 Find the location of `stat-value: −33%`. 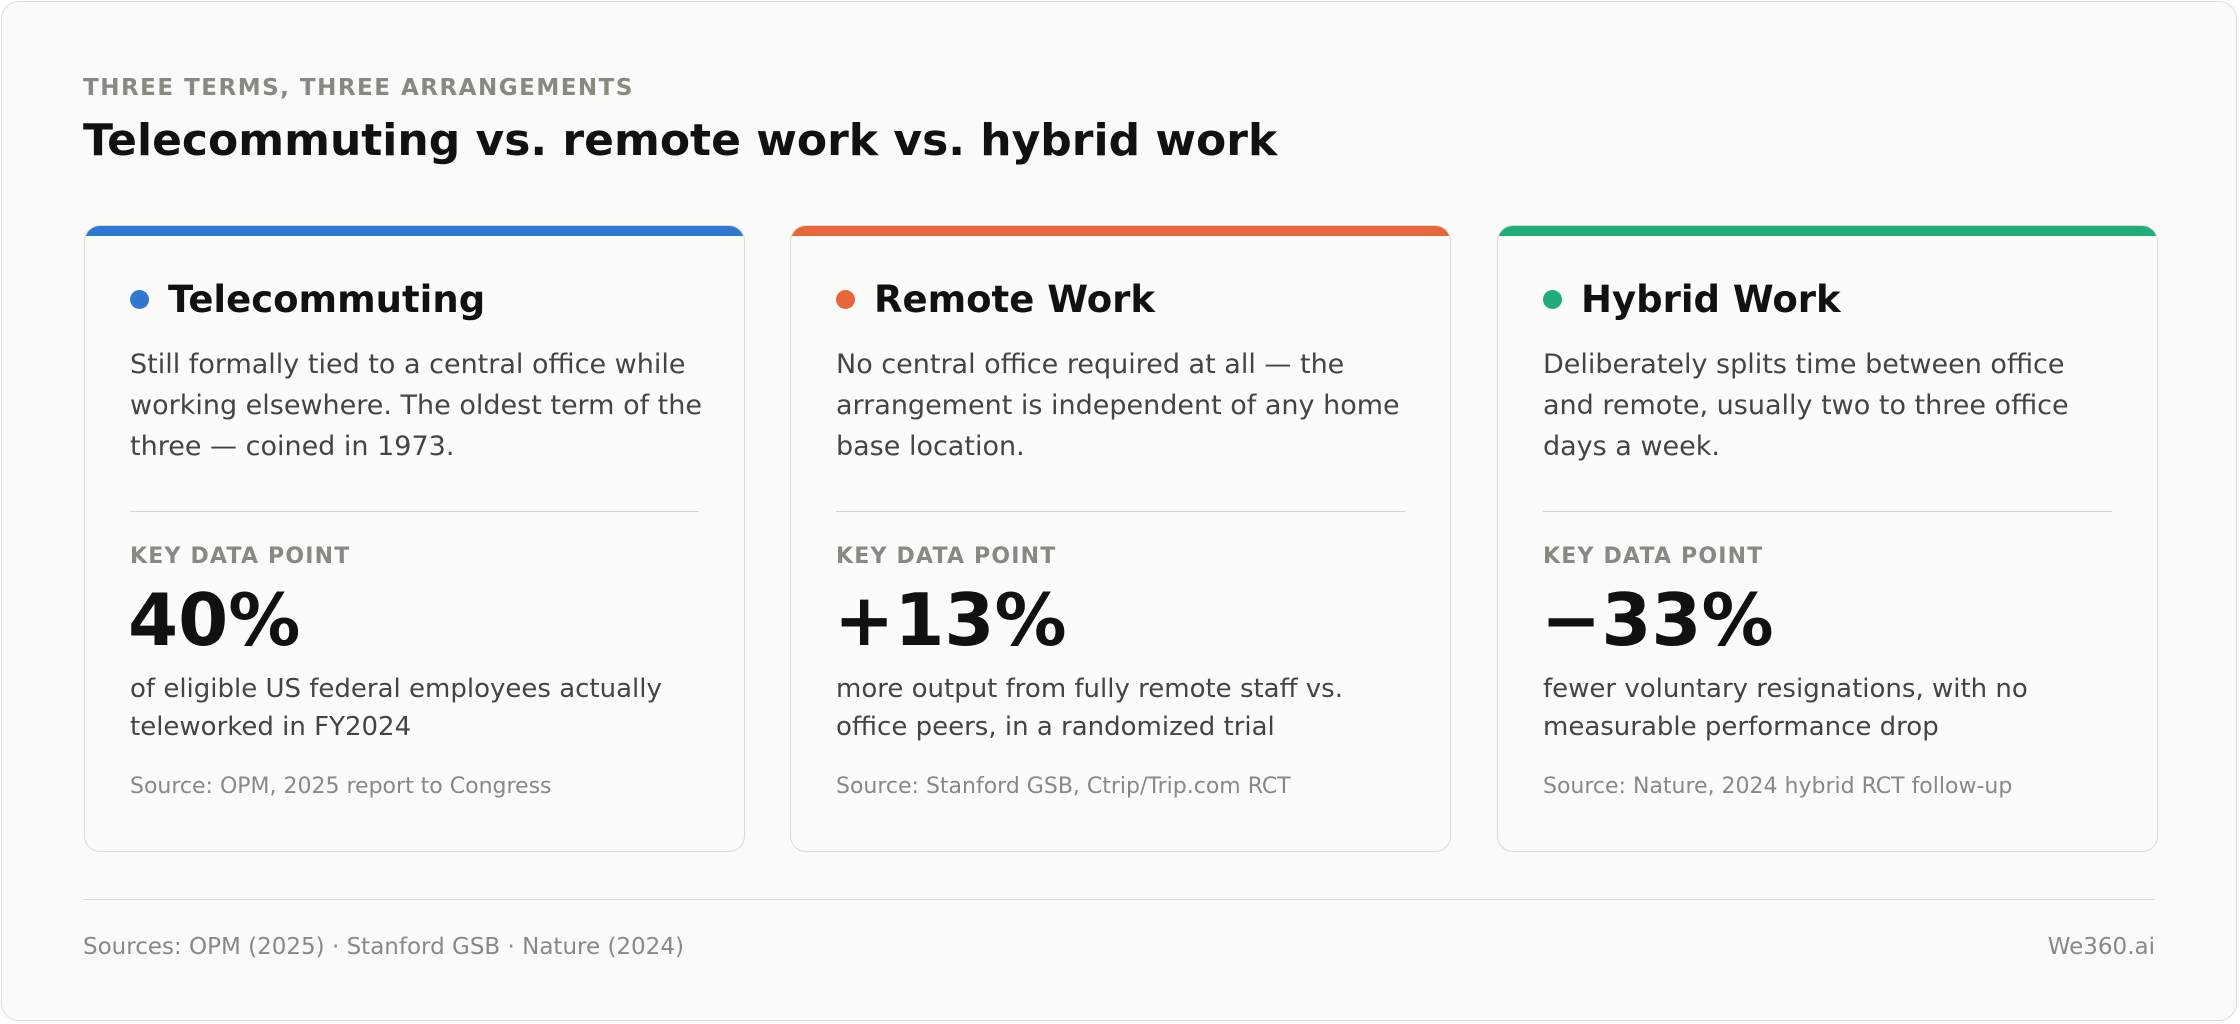

stat-value: −33% is located at coordinates (1657, 620).